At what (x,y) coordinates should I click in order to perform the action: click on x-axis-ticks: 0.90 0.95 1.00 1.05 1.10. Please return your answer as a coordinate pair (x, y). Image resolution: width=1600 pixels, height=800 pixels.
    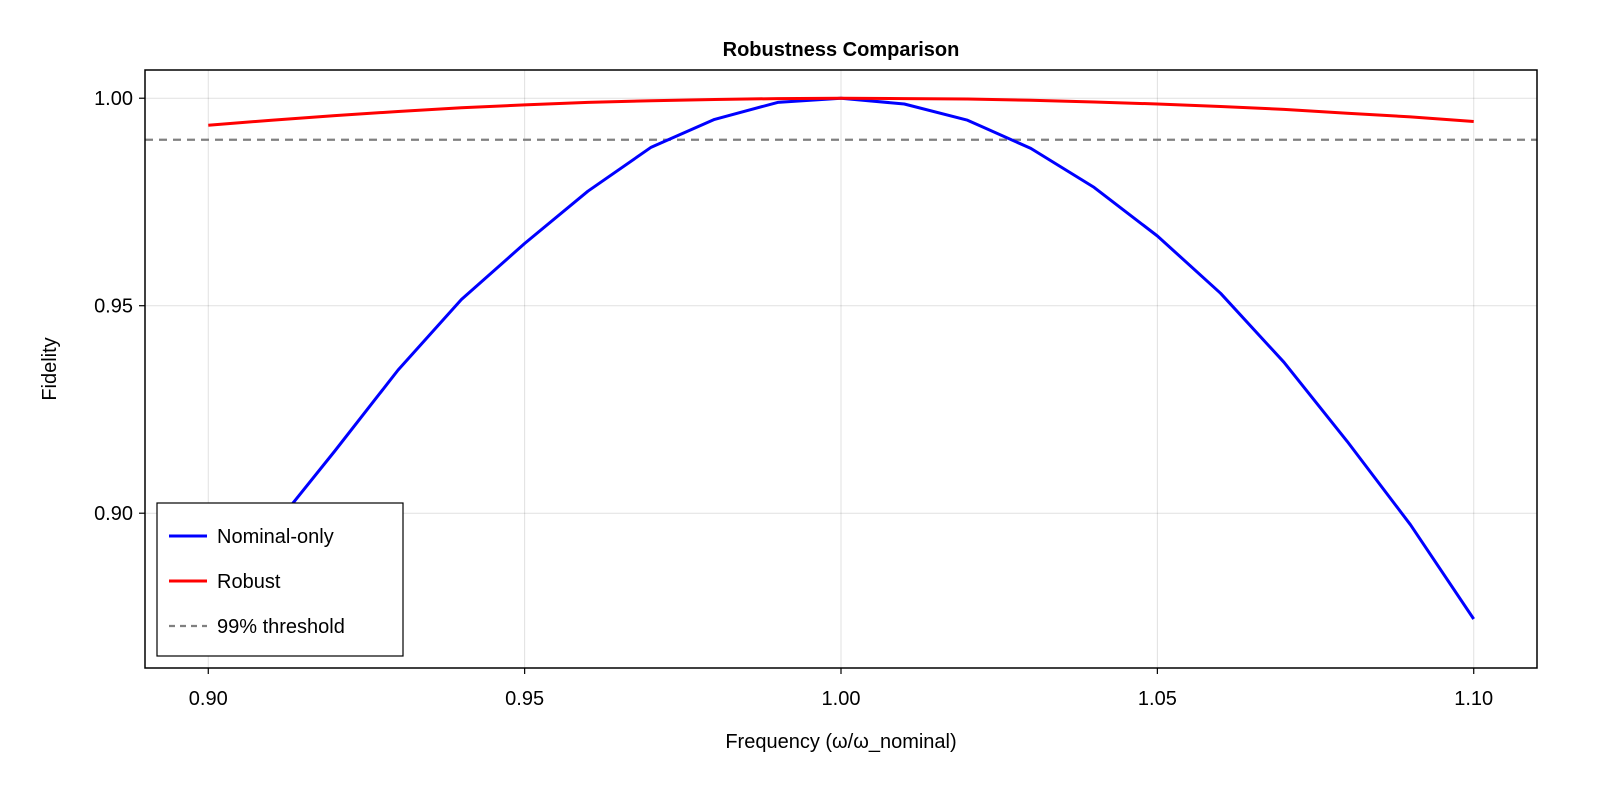
    Looking at the image, I should click on (841, 689).